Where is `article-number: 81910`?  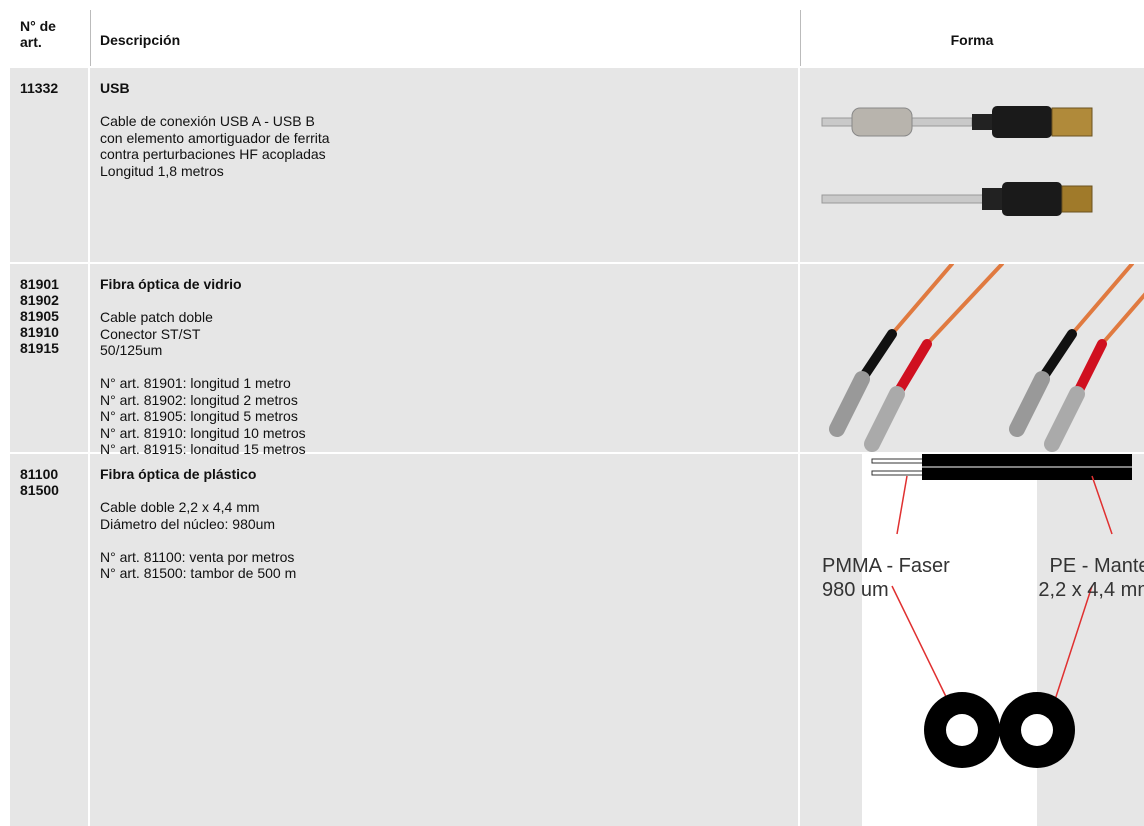
article-number: 81910 is located at coordinates (39, 332).